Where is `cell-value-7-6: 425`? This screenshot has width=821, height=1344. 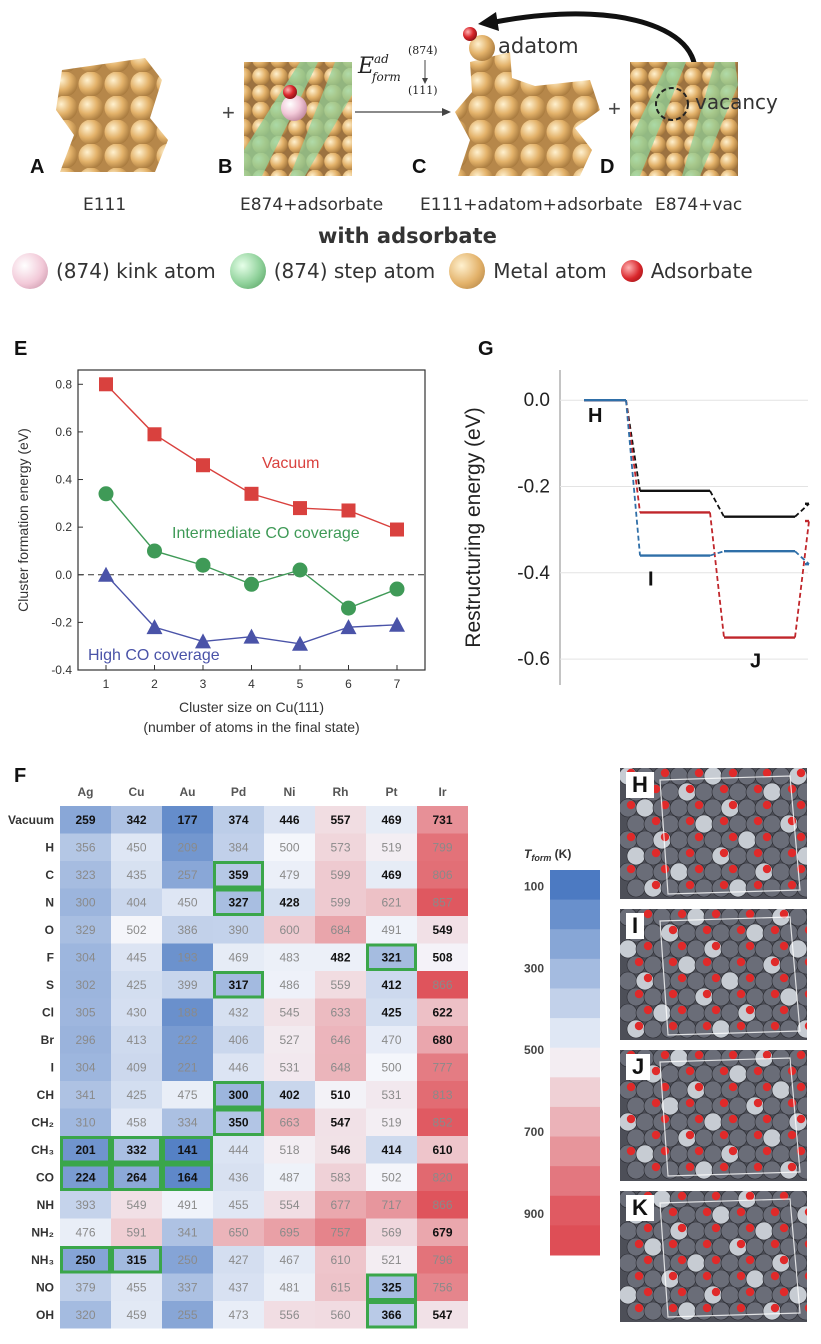 cell-value-7-6: 425 is located at coordinates (391, 1012).